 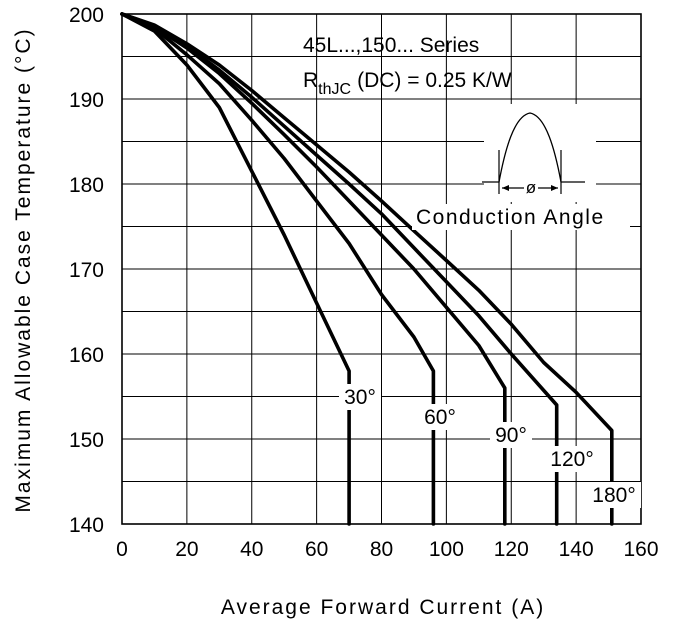 What do you see at coordinates (434, 80) in the screenshot?
I see `rthjc-rest: (DC) = 0.25 K/W` at bounding box center [434, 80].